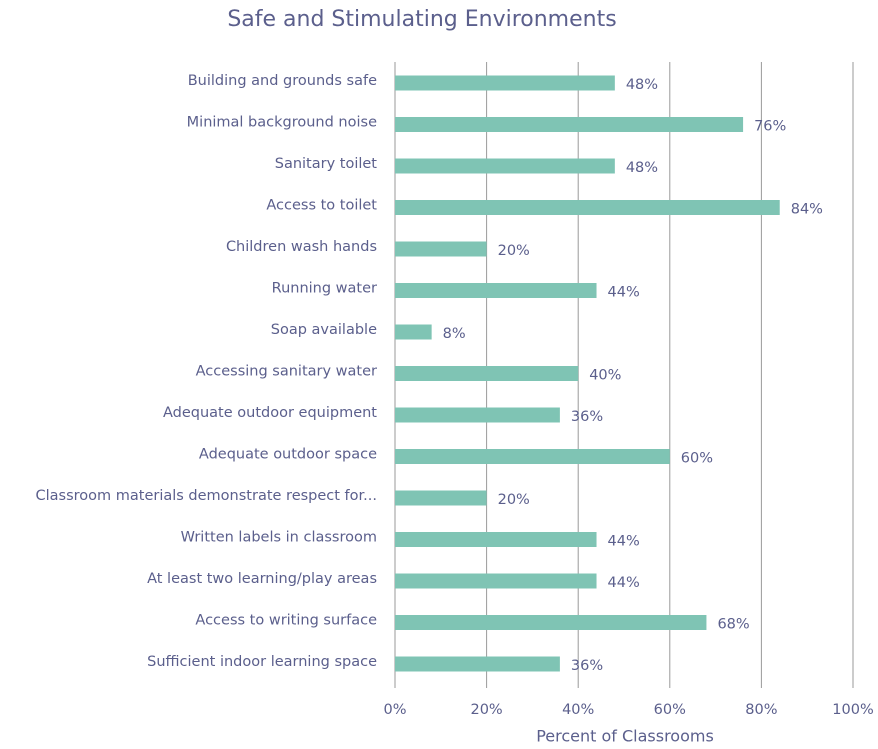 This screenshot has width=878, height=749. Describe the element at coordinates (326, 164) in the screenshot. I see `y-tick-label: Sanitary toilet` at that location.